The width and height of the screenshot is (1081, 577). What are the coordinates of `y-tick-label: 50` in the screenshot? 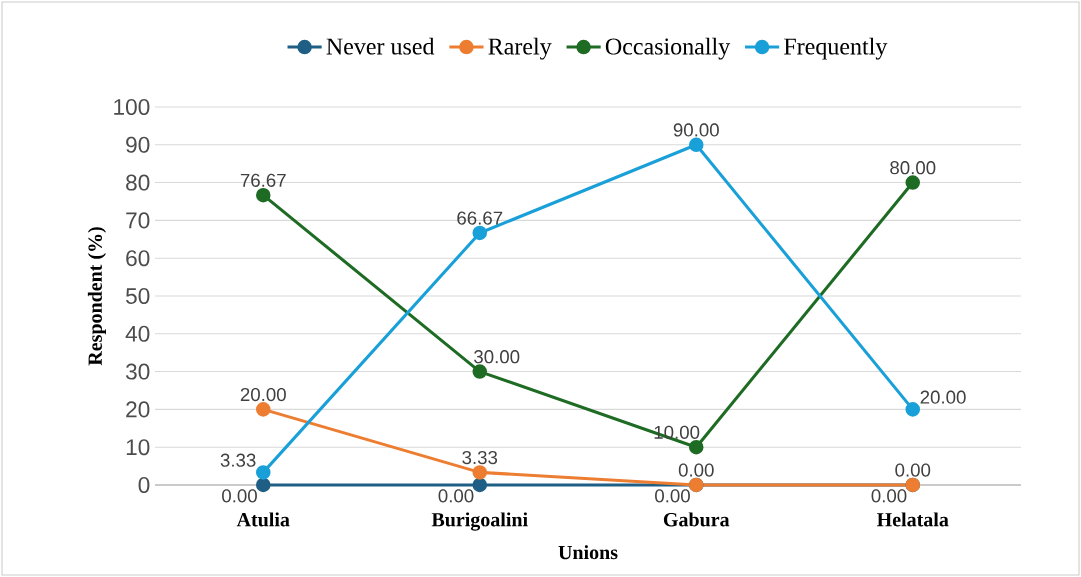 It's located at (137, 296).